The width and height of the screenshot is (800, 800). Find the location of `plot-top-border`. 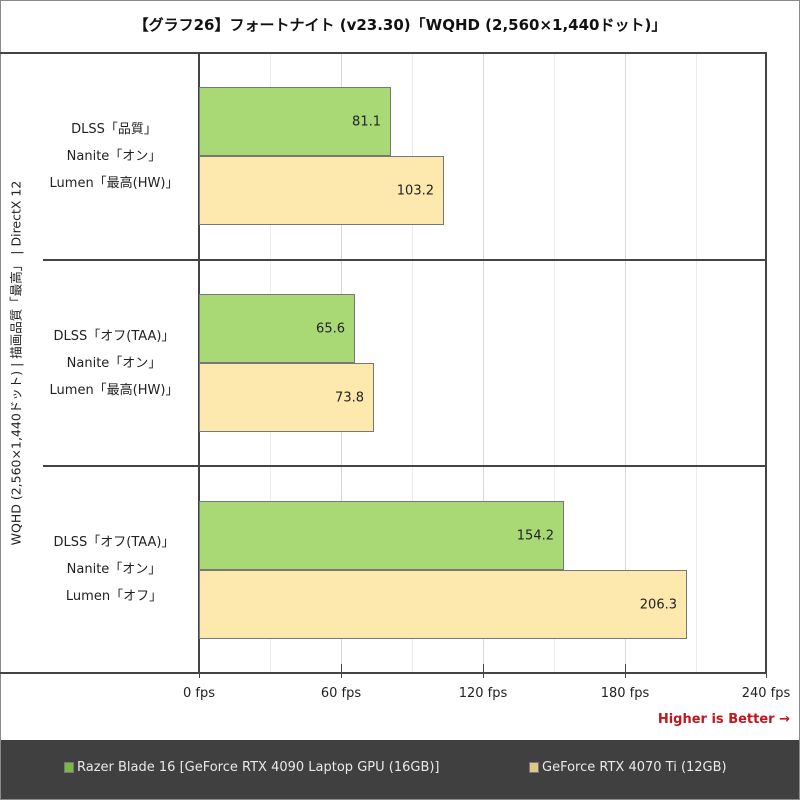

plot-top-border is located at coordinates (383, 53).